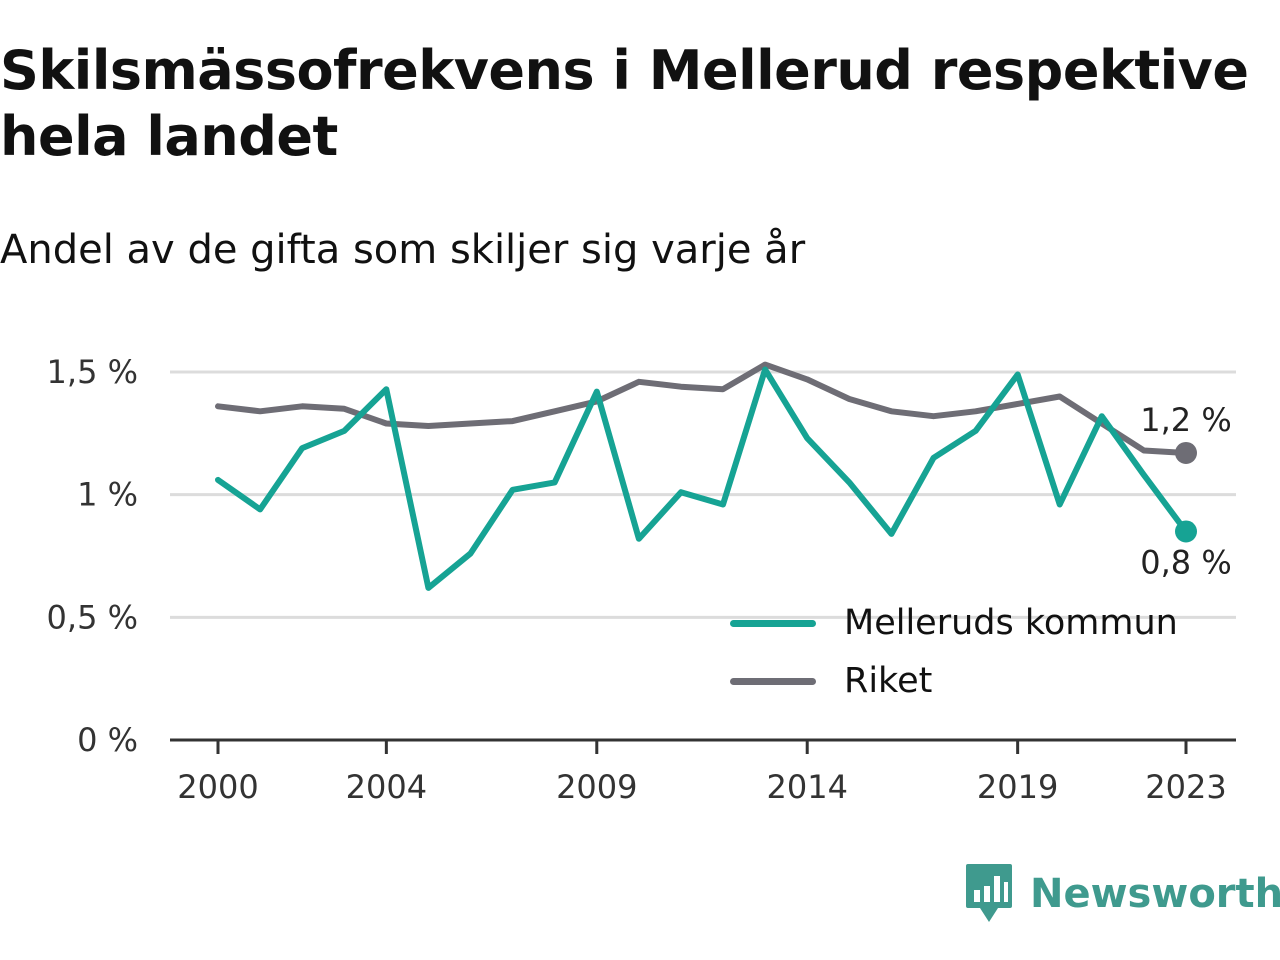 The image size is (1280, 960). What do you see at coordinates (1185, 562) in the screenshot?
I see `end-label-melleruds-kommun: 0,8 %` at bounding box center [1185, 562].